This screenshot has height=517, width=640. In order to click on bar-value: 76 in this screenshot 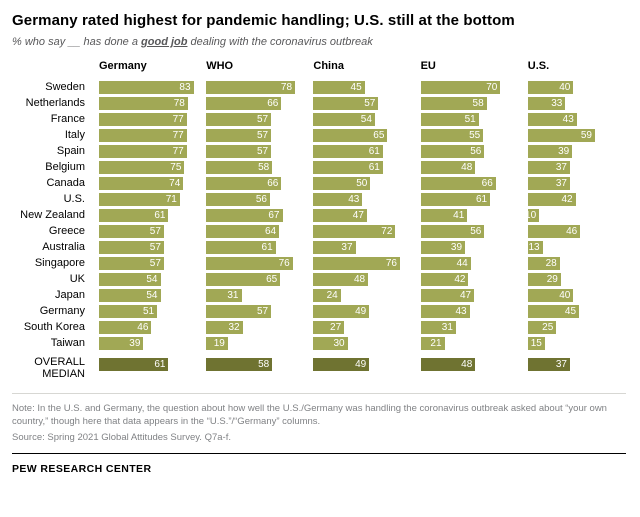, I will do `click(284, 263)`.